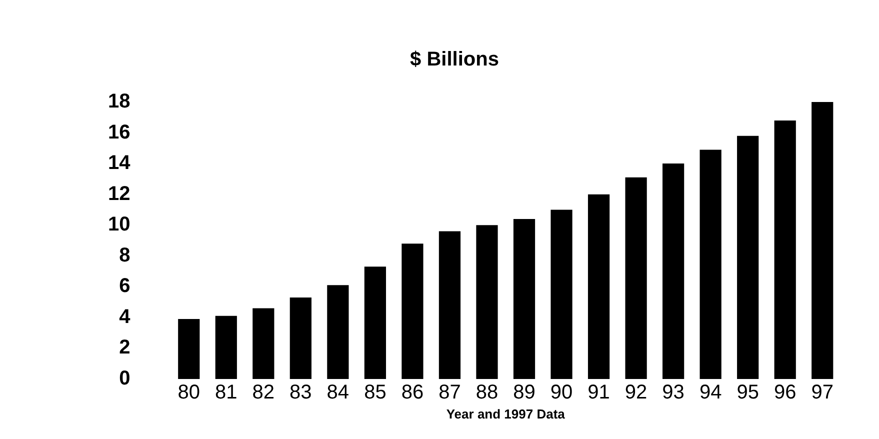  Describe the element at coordinates (412, 393) in the screenshot. I see `x-tick-label: 86` at that location.